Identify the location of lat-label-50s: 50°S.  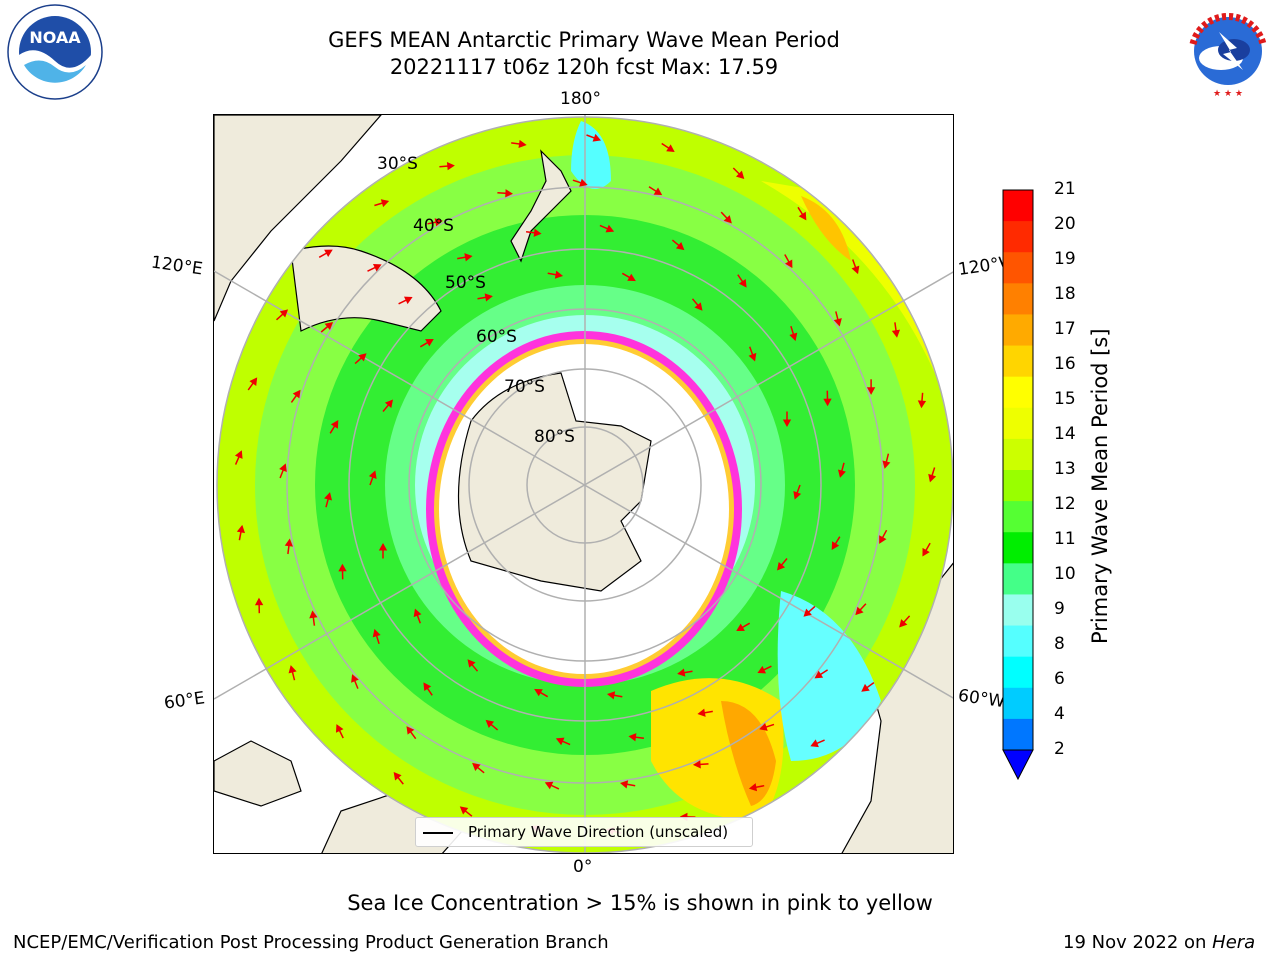
(465, 283).